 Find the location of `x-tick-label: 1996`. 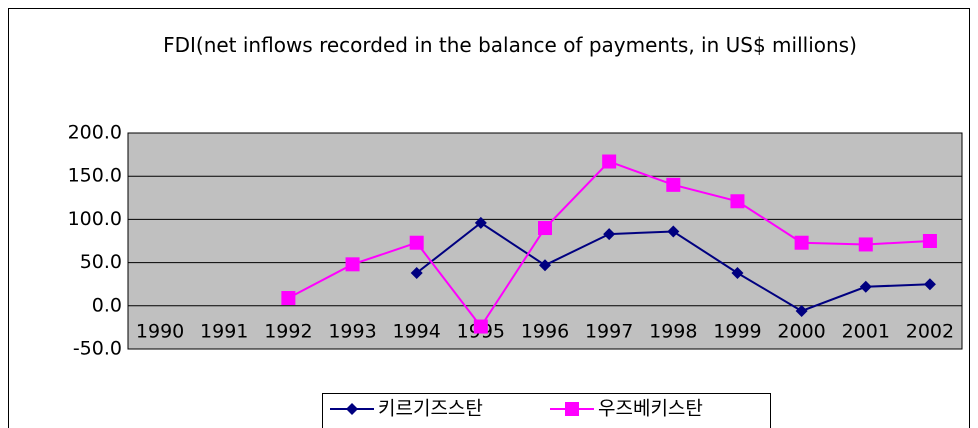

x-tick-label: 1996 is located at coordinates (545, 331).